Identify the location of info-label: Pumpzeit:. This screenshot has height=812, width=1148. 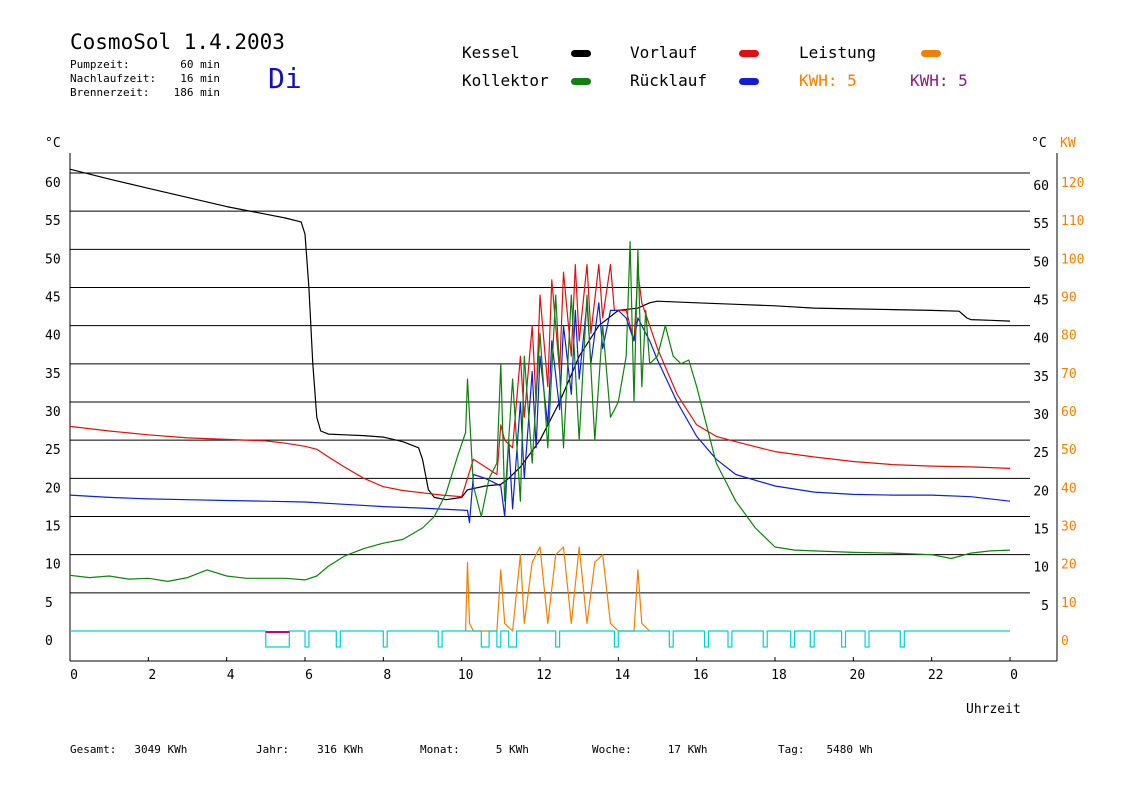
(100, 64).